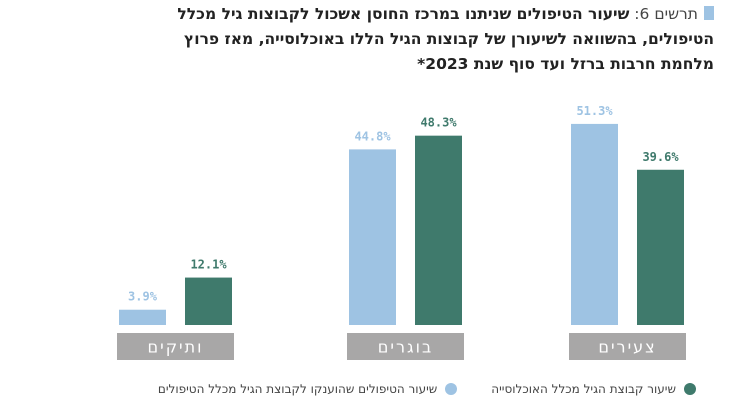  What do you see at coordinates (594, 111) in the screenshot?
I see `value-label-0-0: 51.3%` at bounding box center [594, 111].